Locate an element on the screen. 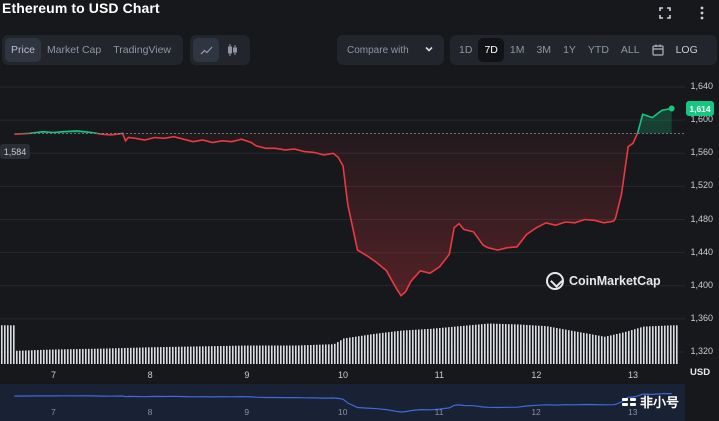 This screenshot has height=421, width=719. tab-market-cap: Market Cap is located at coordinates (74, 50).